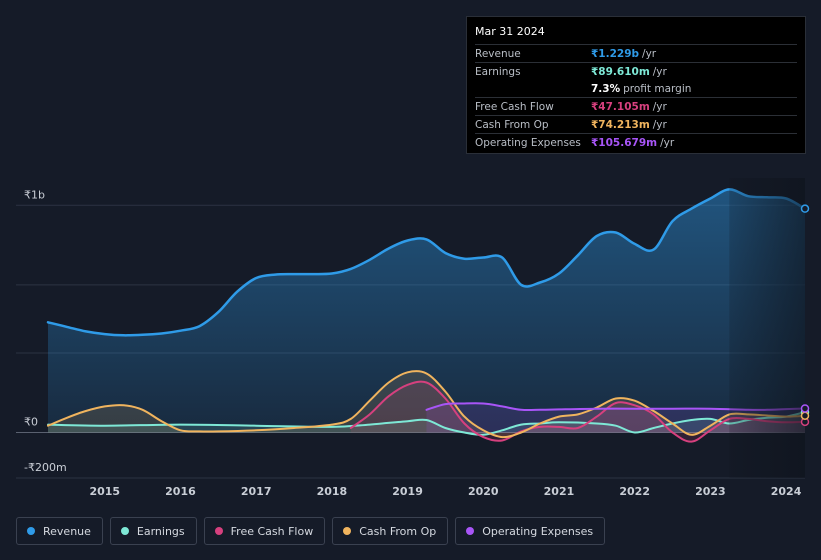  What do you see at coordinates (514, 106) in the screenshot?
I see `tooltip-label: Free Cash Flow` at bounding box center [514, 106].